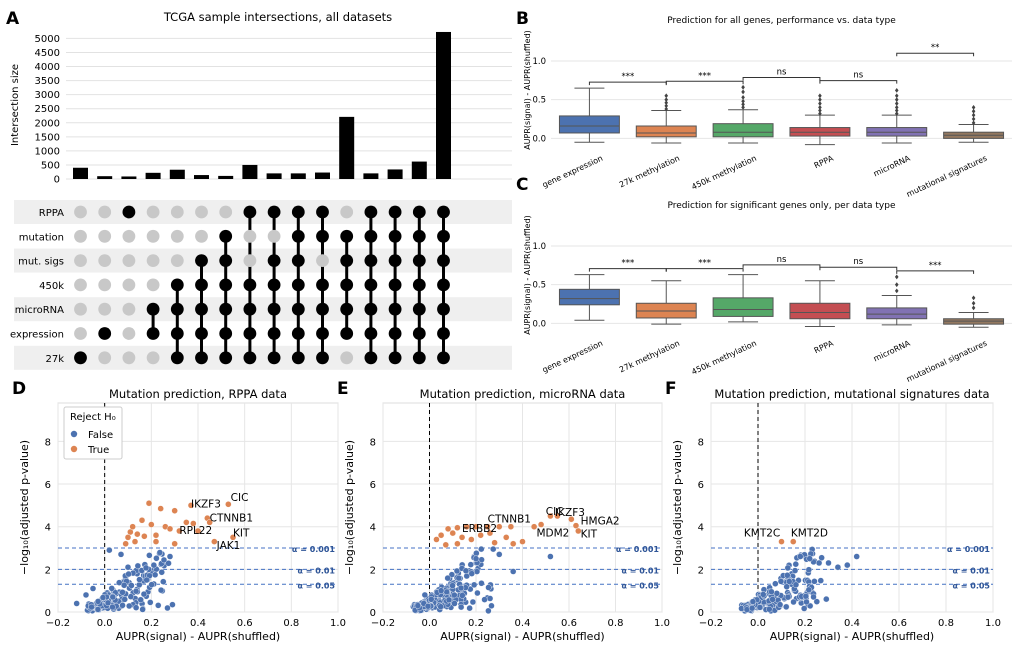  I want to click on scatter-xtick-label: 0.8, so click(291, 623).